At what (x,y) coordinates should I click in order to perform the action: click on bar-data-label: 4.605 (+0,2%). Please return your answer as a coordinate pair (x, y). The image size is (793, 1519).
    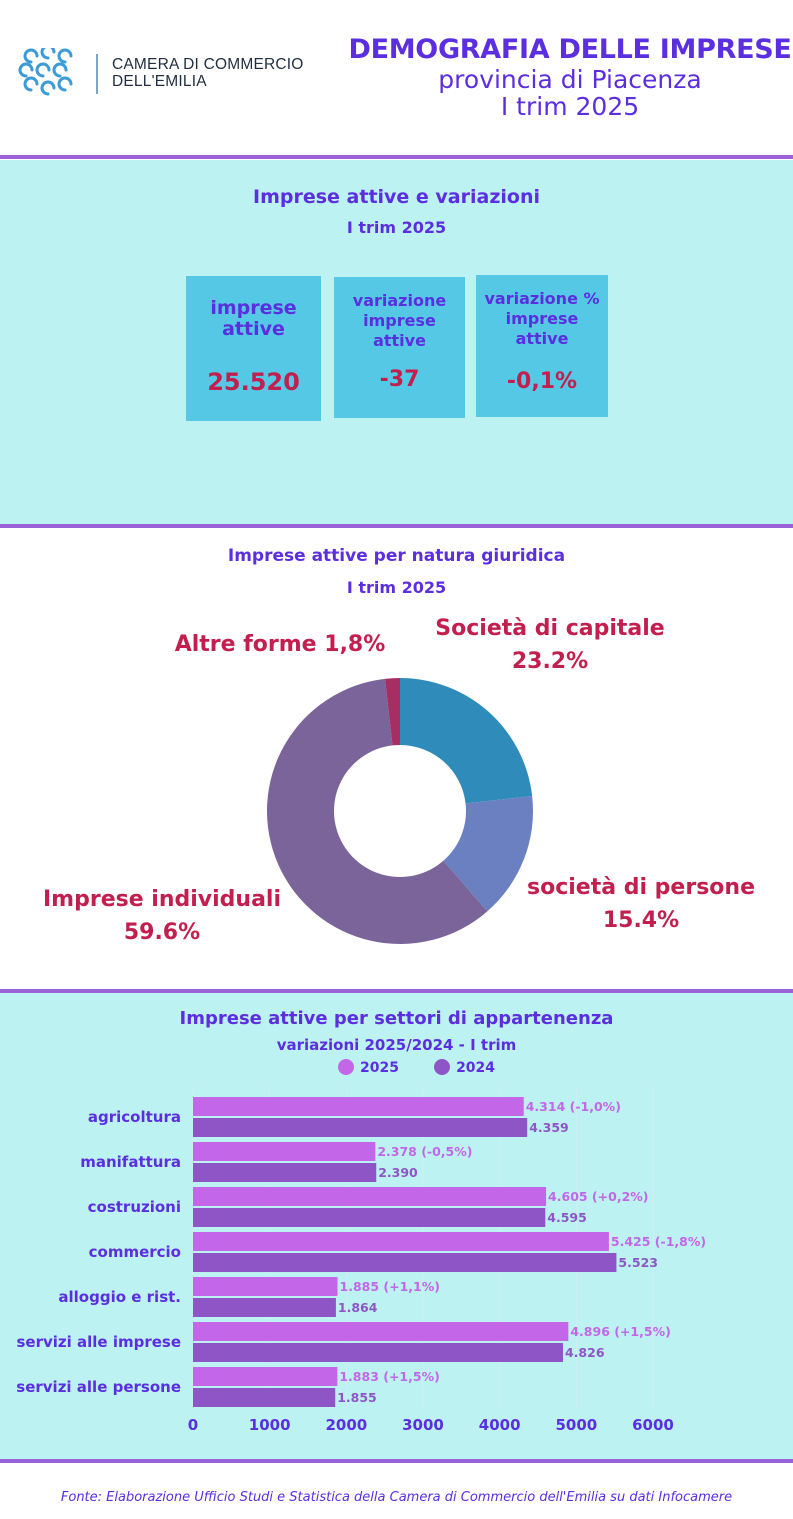
    Looking at the image, I should click on (598, 1196).